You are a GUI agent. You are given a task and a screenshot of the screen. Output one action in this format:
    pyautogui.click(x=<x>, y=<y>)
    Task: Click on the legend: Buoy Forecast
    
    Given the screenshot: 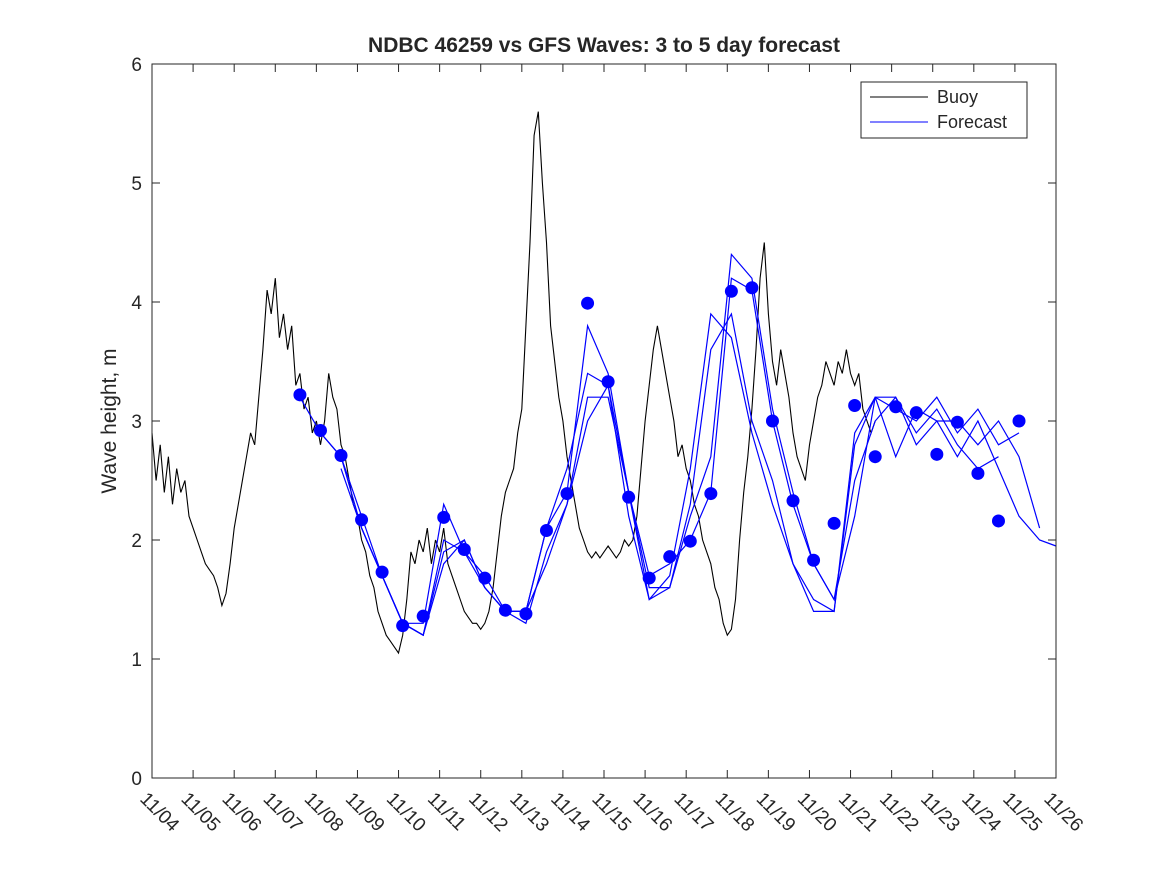 What is the action you would take?
    pyautogui.click(x=944, y=110)
    